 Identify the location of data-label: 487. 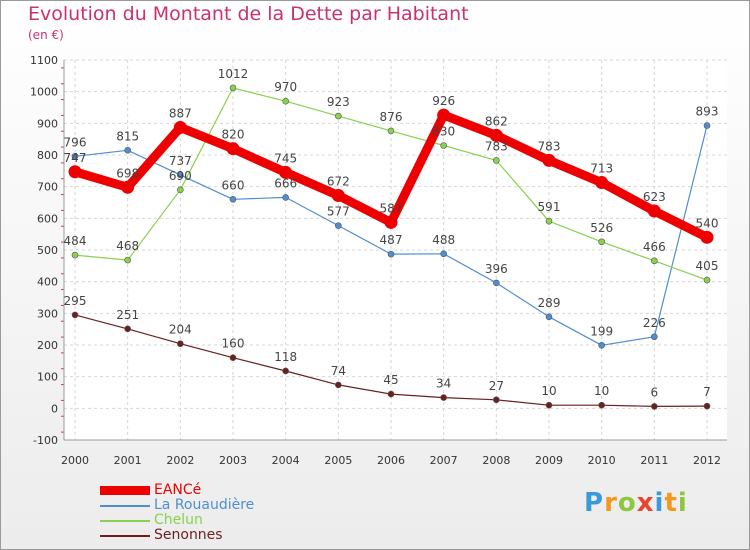
(391, 240).